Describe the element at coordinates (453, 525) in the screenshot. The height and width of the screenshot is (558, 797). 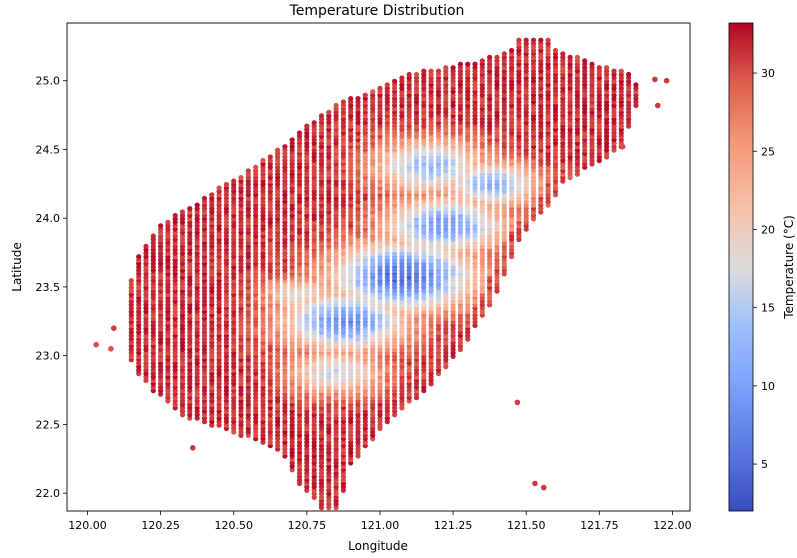
I see `x-tick-label: 121.25` at that location.